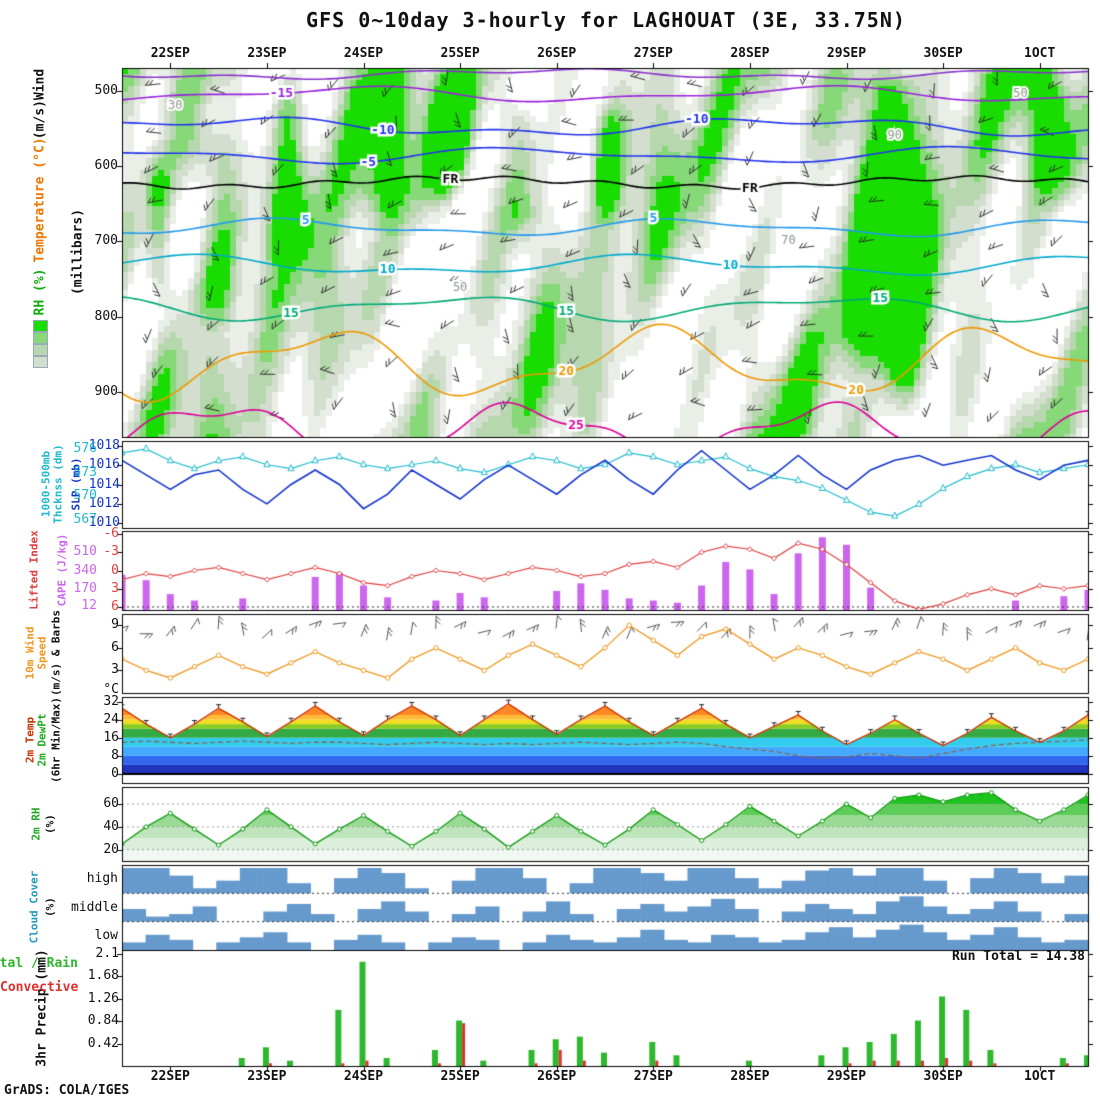  I want to click on day-label-top: 27SEP, so click(653, 53).